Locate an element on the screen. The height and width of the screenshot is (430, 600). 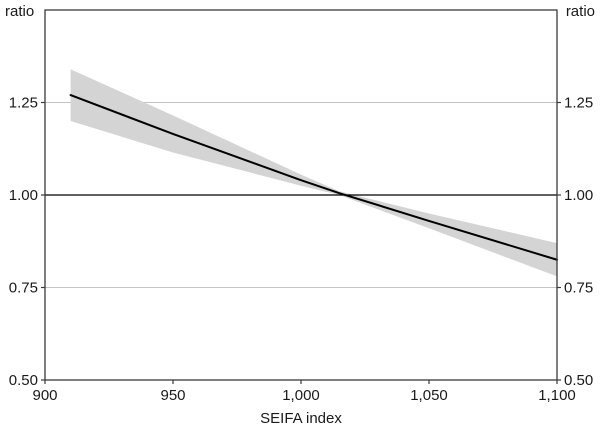
y-unit-label-left: ratio is located at coordinates (19, 11).